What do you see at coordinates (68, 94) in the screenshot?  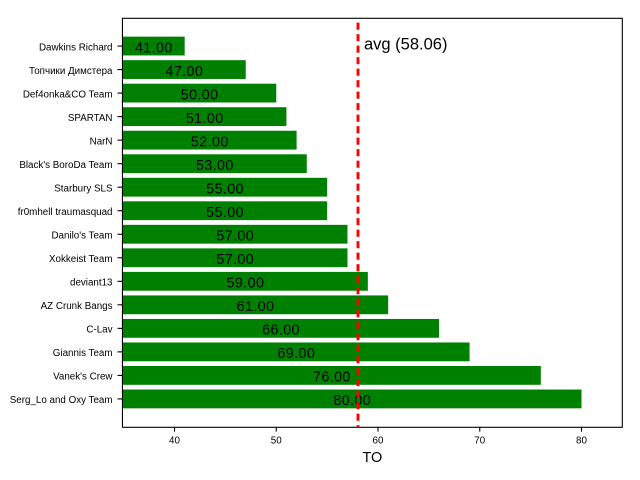 I see `svg-text: Def4onka&CO Team` at bounding box center [68, 94].